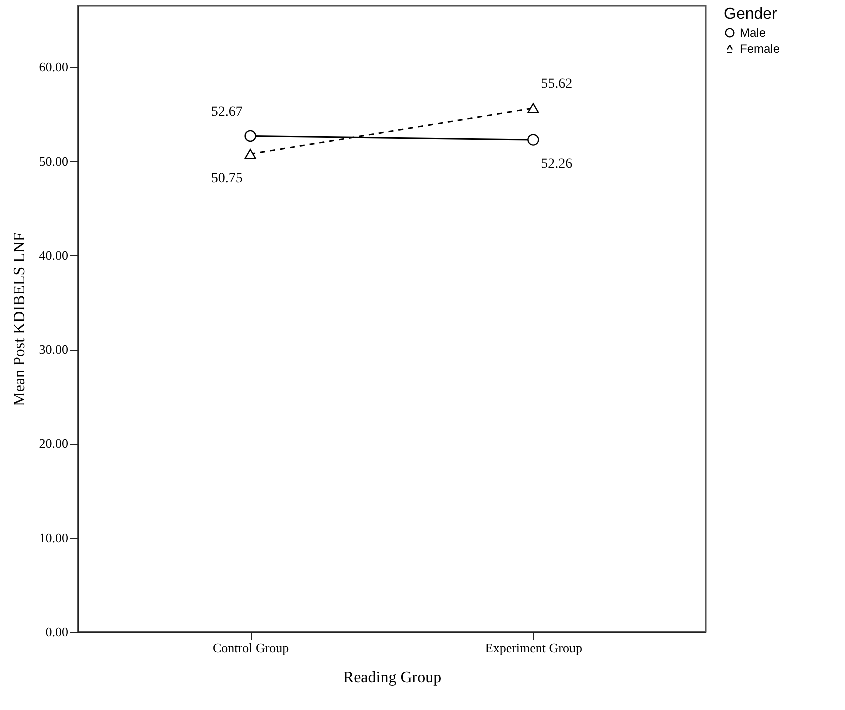  Describe the element at coordinates (53, 538) in the screenshot. I see `y-tick-label: 10.00` at that location.